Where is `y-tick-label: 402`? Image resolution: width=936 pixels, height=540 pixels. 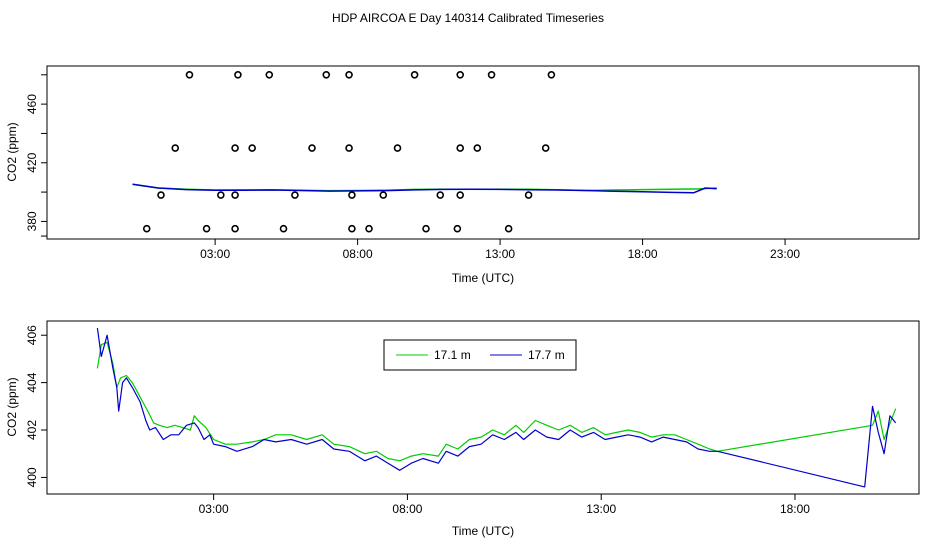
y-tick-label: 402 is located at coordinates (32, 430).